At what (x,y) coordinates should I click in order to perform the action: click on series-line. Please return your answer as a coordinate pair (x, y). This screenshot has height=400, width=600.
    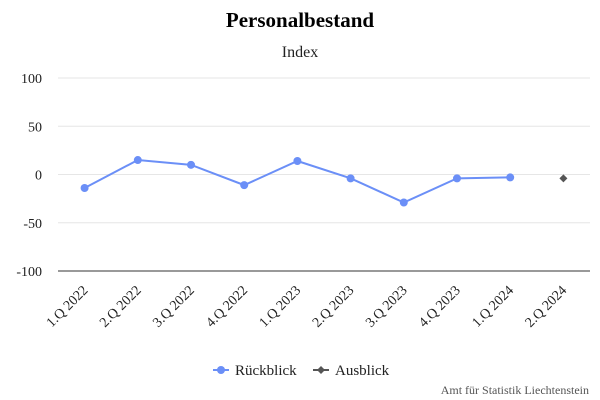
    Looking at the image, I should click on (297, 181).